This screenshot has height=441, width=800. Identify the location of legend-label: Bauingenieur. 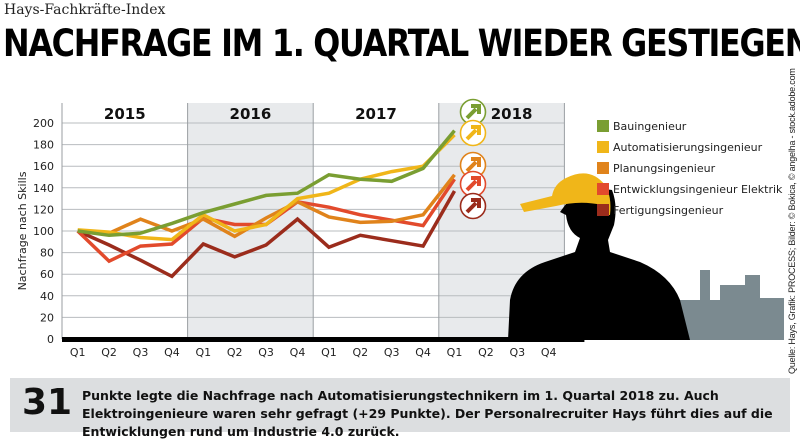
(650, 126).